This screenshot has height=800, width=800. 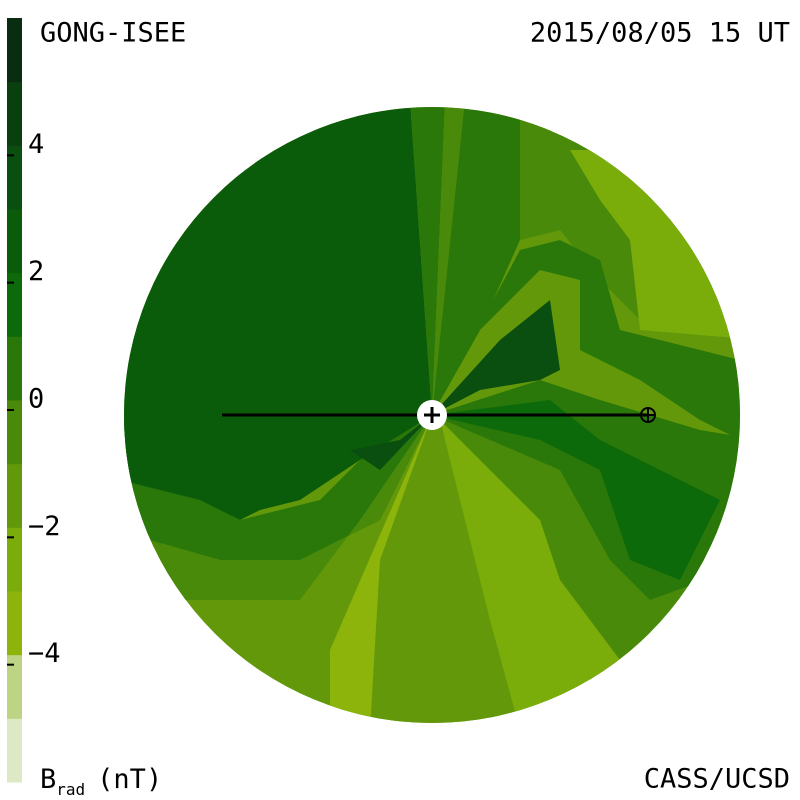 What do you see at coordinates (660, 33) in the screenshot?
I see `date-label: 2015/08/05 15 UT` at bounding box center [660, 33].